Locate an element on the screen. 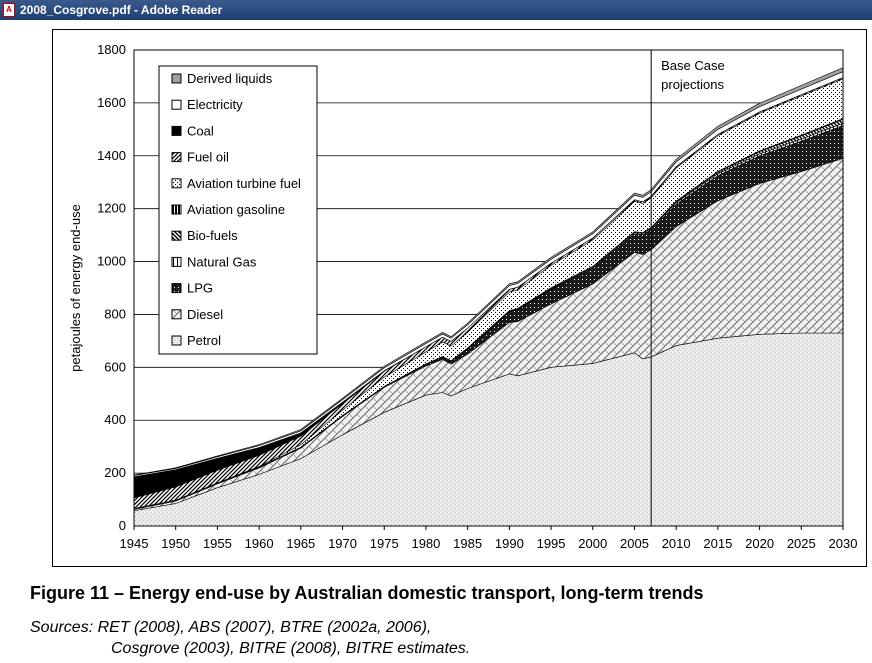 This screenshot has width=872, height=663. legend-label-petrol: Petrol is located at coordinates (204, 340).